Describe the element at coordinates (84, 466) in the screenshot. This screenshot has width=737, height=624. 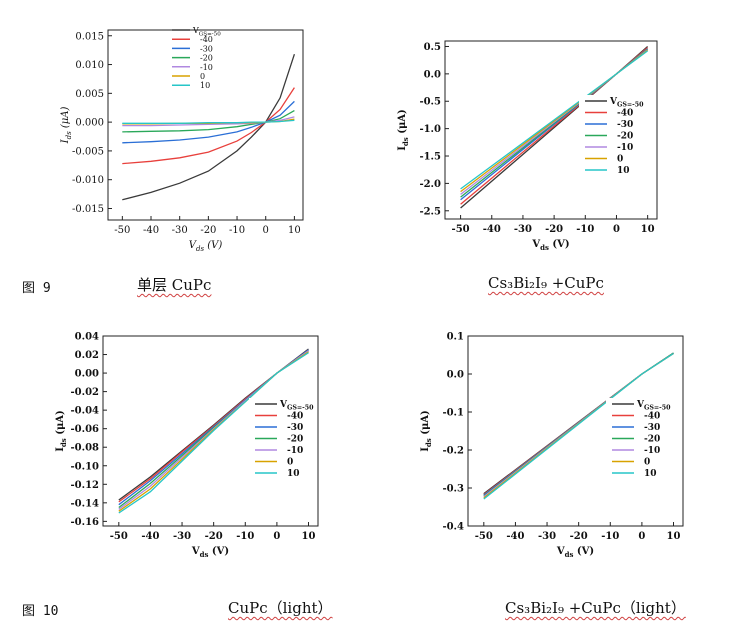
I see `y-tick-label: -0.10` at that location.